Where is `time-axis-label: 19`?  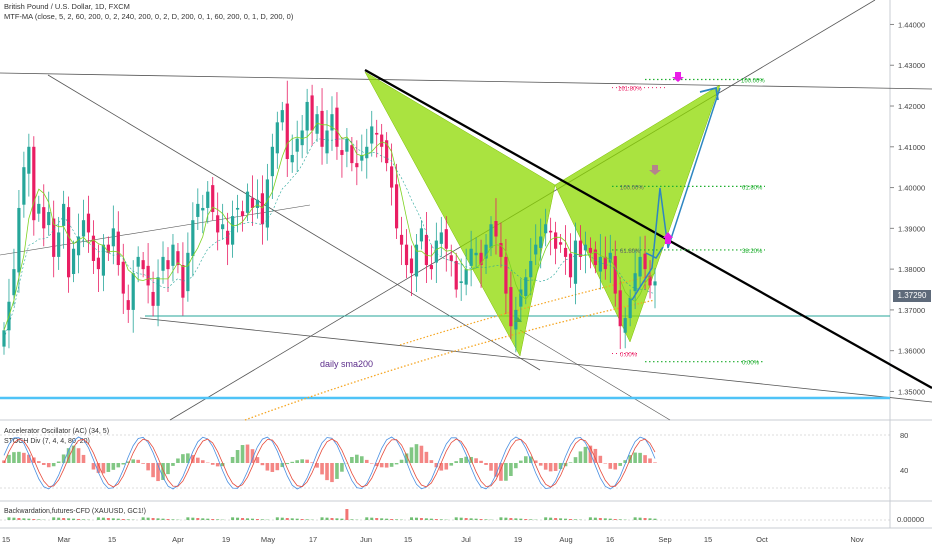
time-axis-label: 19 is located at coordinates (226, 539).